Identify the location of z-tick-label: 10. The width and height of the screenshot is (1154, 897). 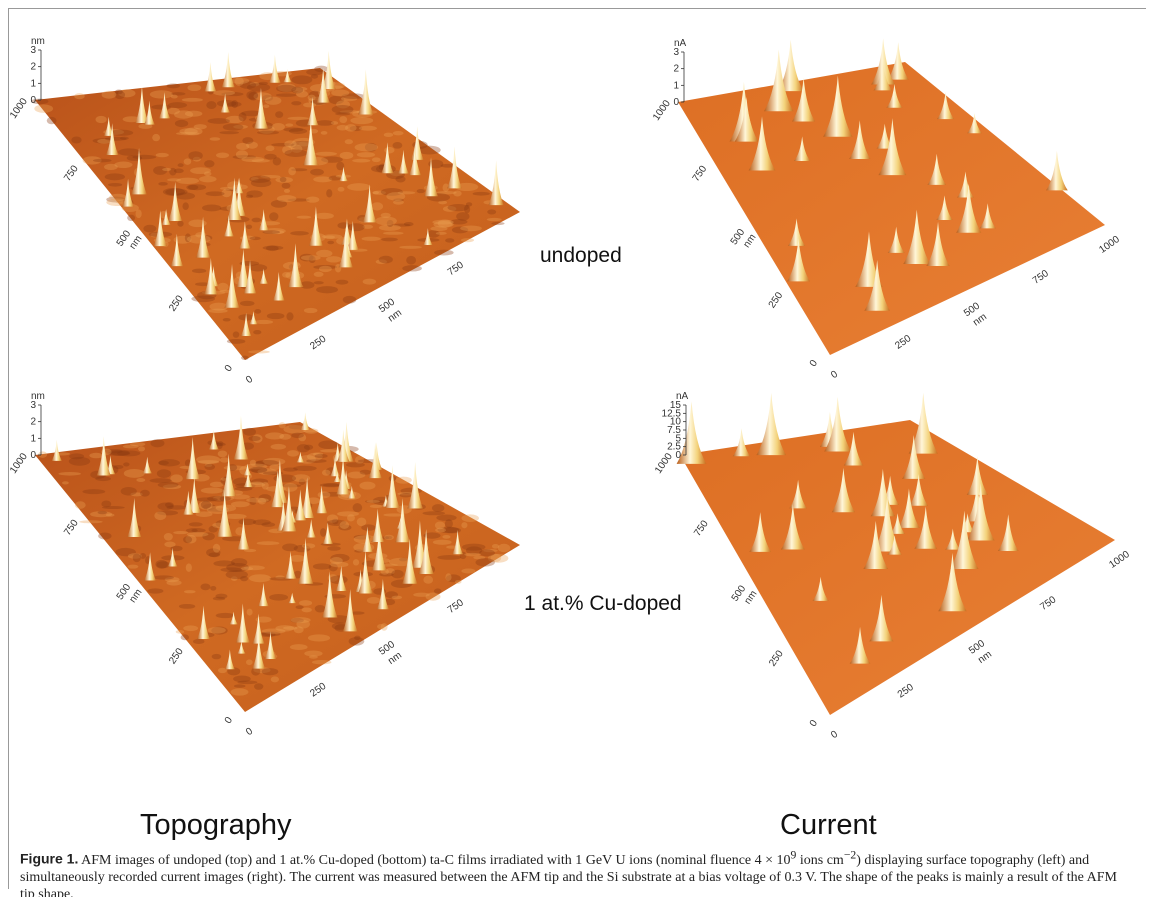
(676, 422).